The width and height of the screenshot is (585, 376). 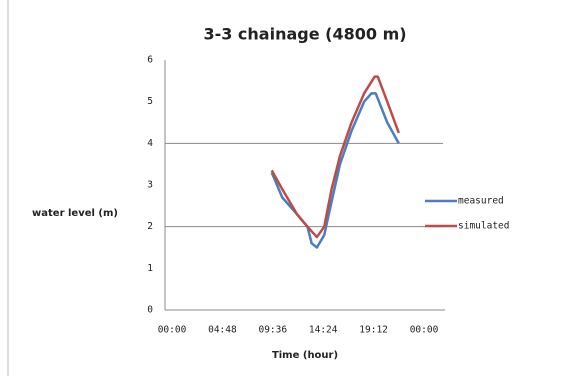 I want to click on y-tick-label: 2, so click(x=150, y=226).